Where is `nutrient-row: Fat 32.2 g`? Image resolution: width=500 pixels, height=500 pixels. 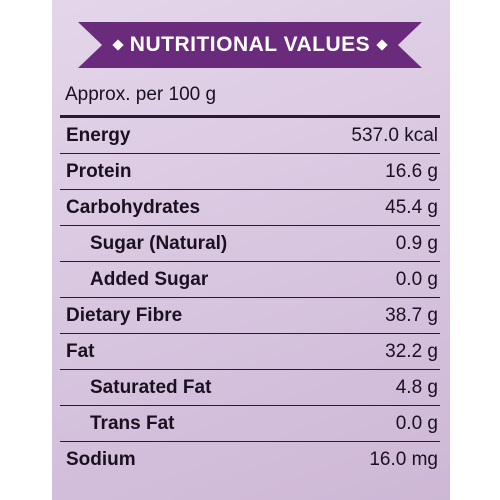 nutrient-row: Fat 32.2 g is located at coordinates (250, 352).